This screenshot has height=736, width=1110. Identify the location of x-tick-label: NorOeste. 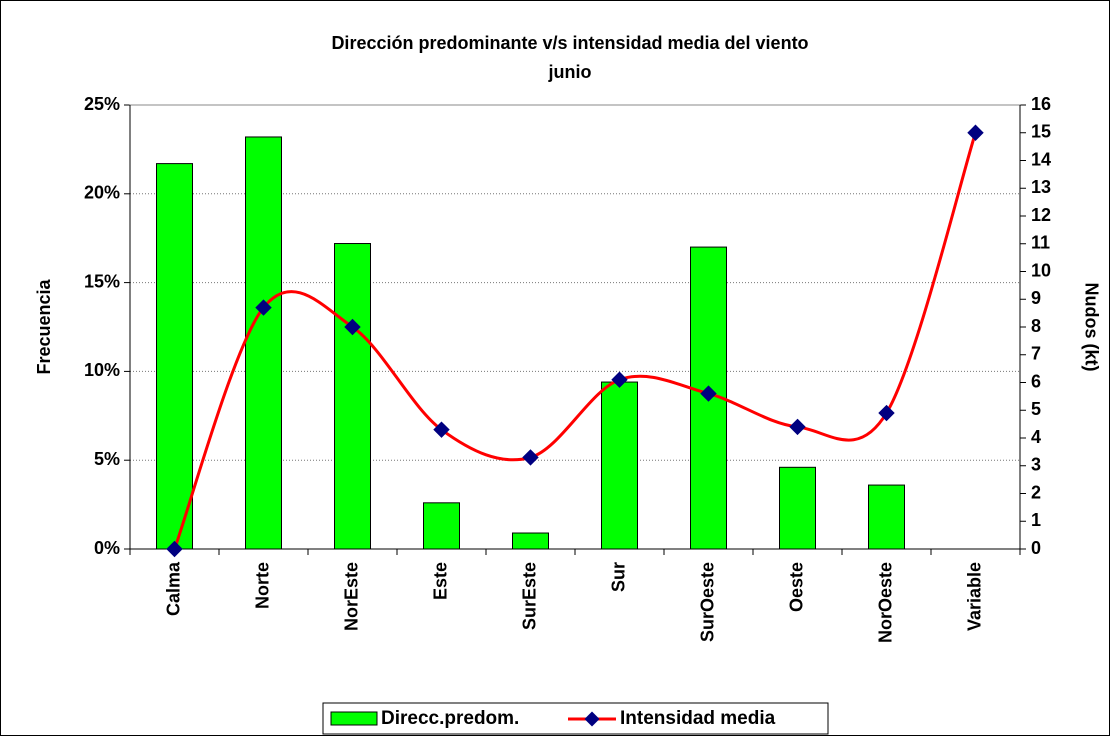
(885, 602).